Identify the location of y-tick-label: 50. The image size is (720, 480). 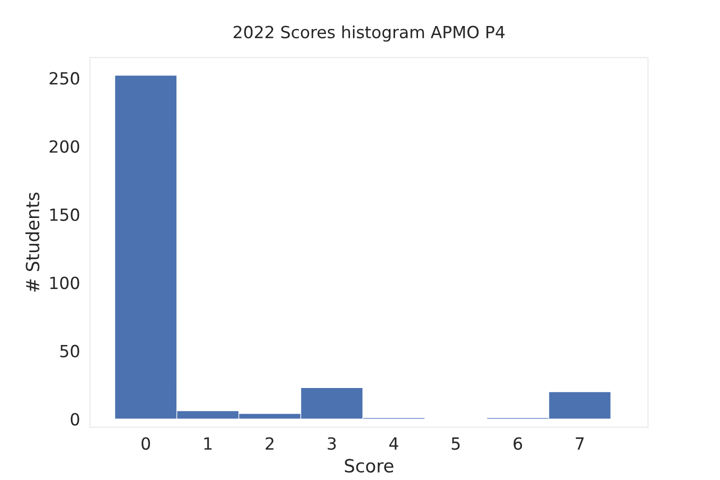
(70, 351).